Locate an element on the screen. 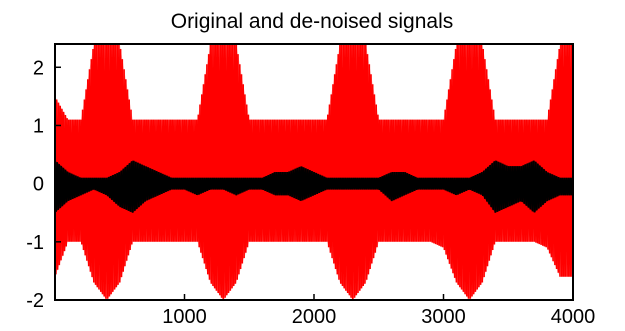 The height and width of the screenshot is (331, 625). x-tick-label: 3000 is located at coordinates (443, 317).